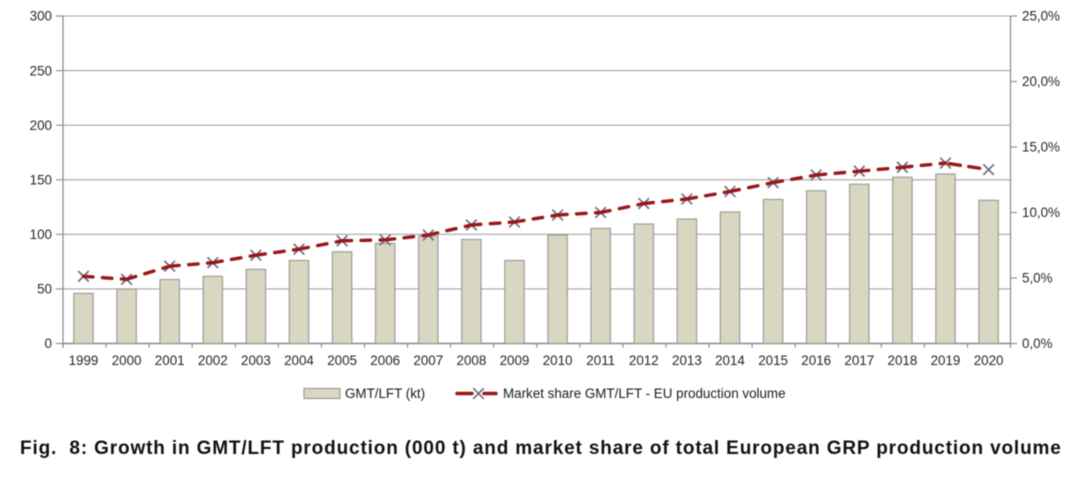 The height and width of the screenshot is (479, 1080). What do you see at coordinates (342, 360) in the screenshot?
I see `svg-text: 2005` at bounding box center [342, 360].